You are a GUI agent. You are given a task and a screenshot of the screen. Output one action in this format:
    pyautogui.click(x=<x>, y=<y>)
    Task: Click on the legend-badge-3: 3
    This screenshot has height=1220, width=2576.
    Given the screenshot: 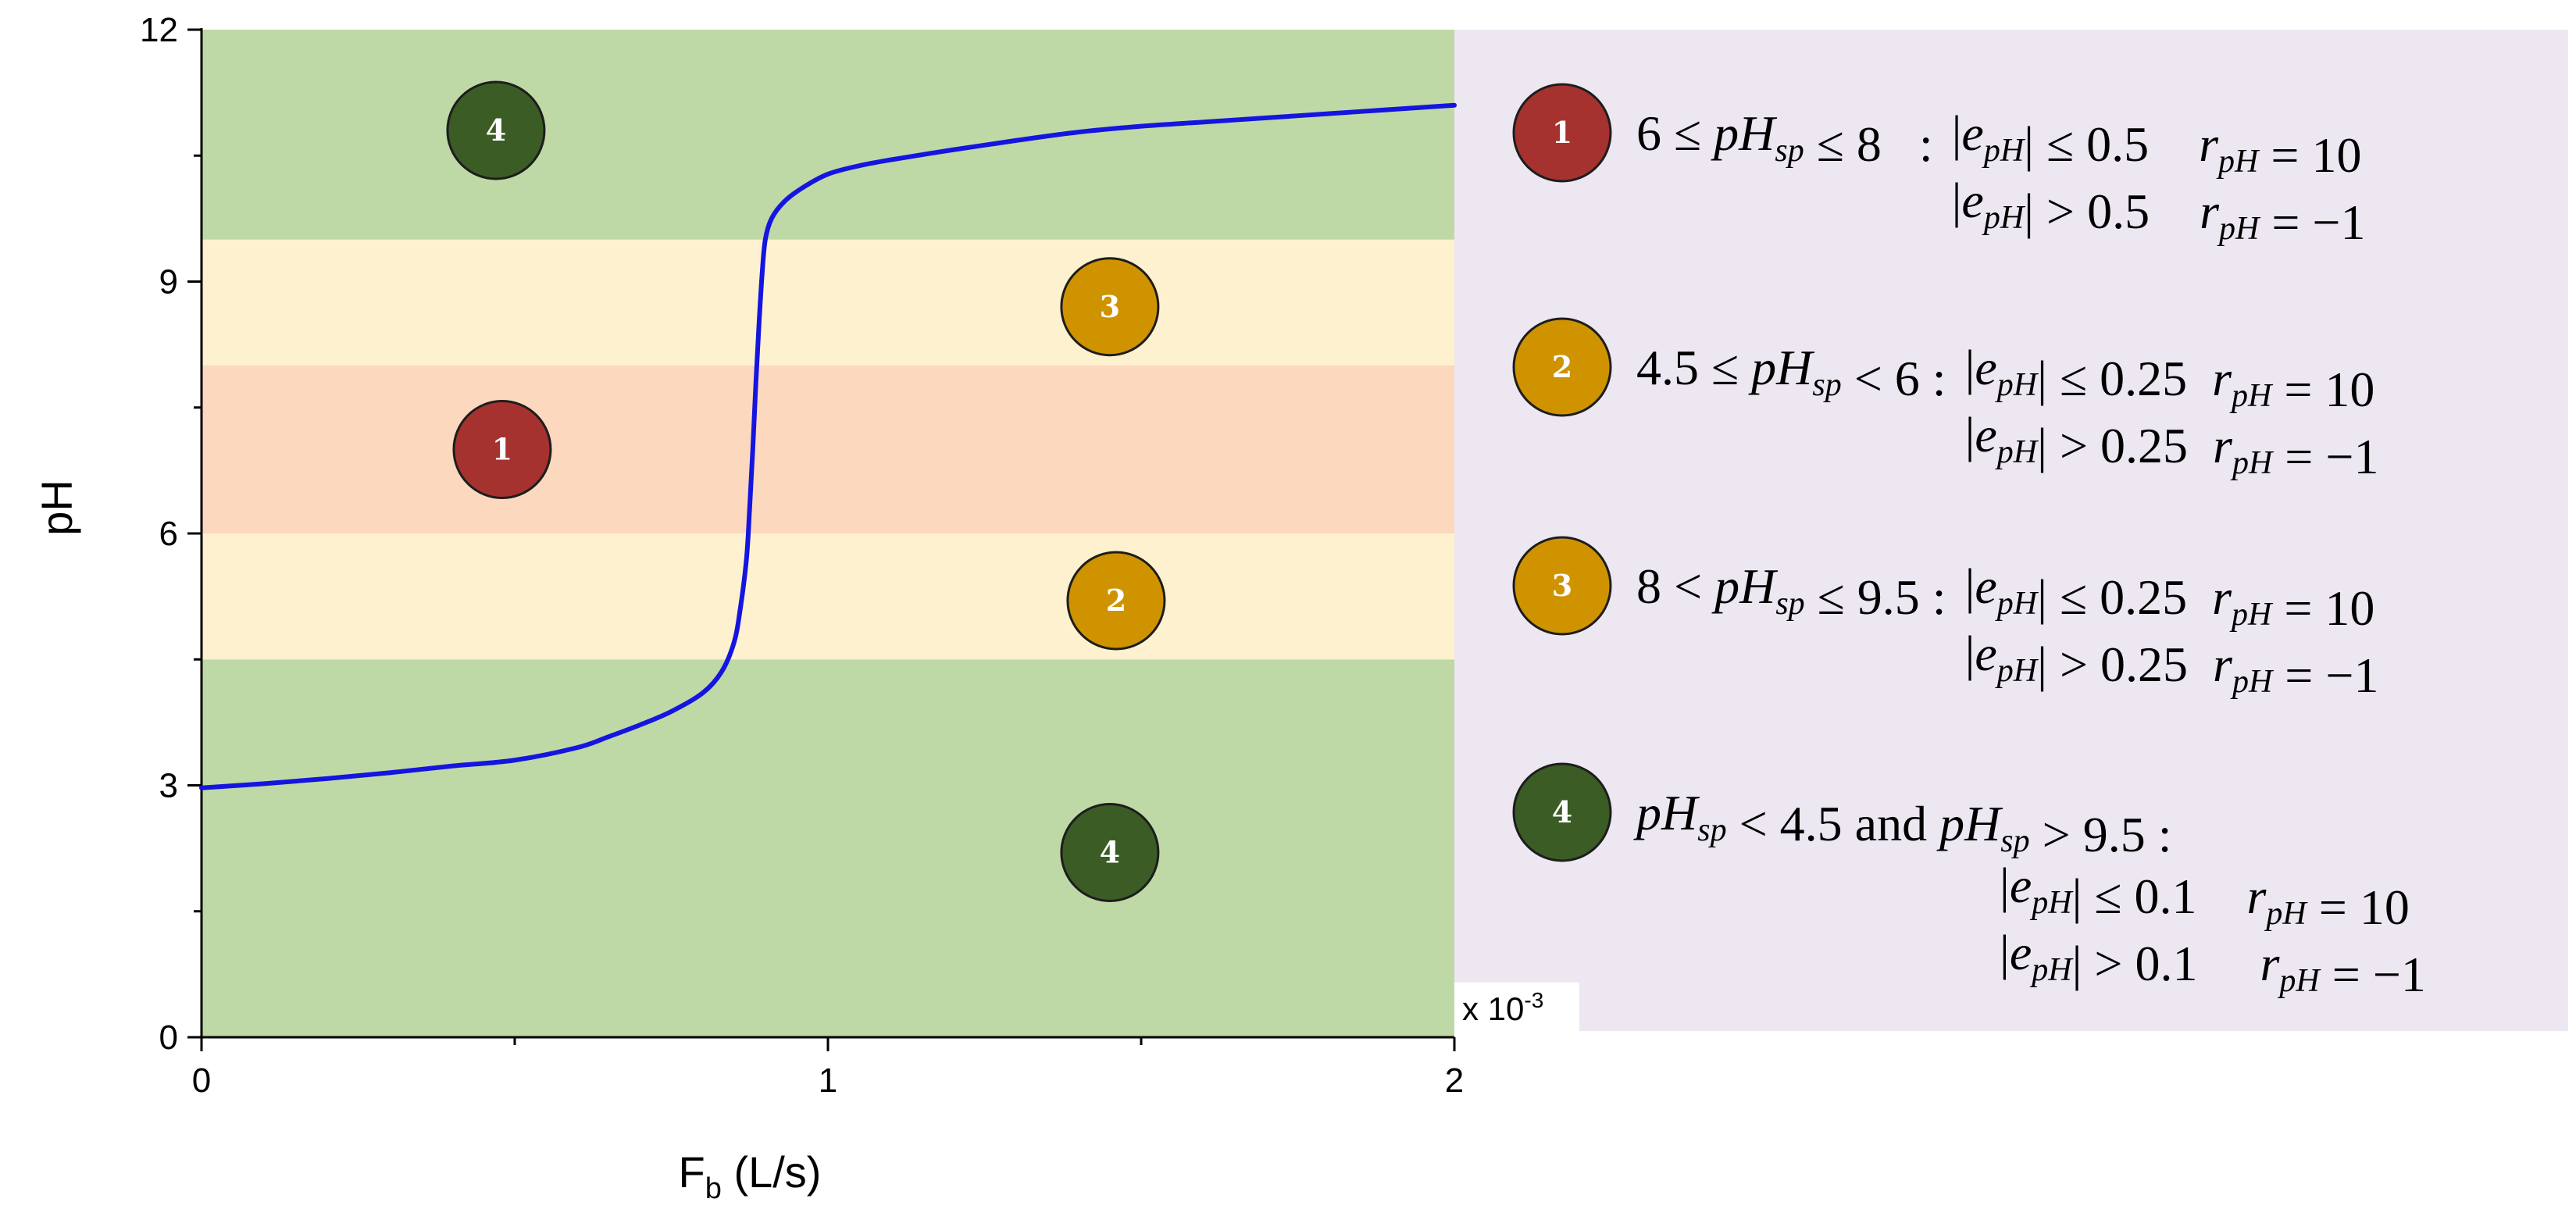 What is the action you would take?
    pyautogui.click(x=1562, y=586)
    